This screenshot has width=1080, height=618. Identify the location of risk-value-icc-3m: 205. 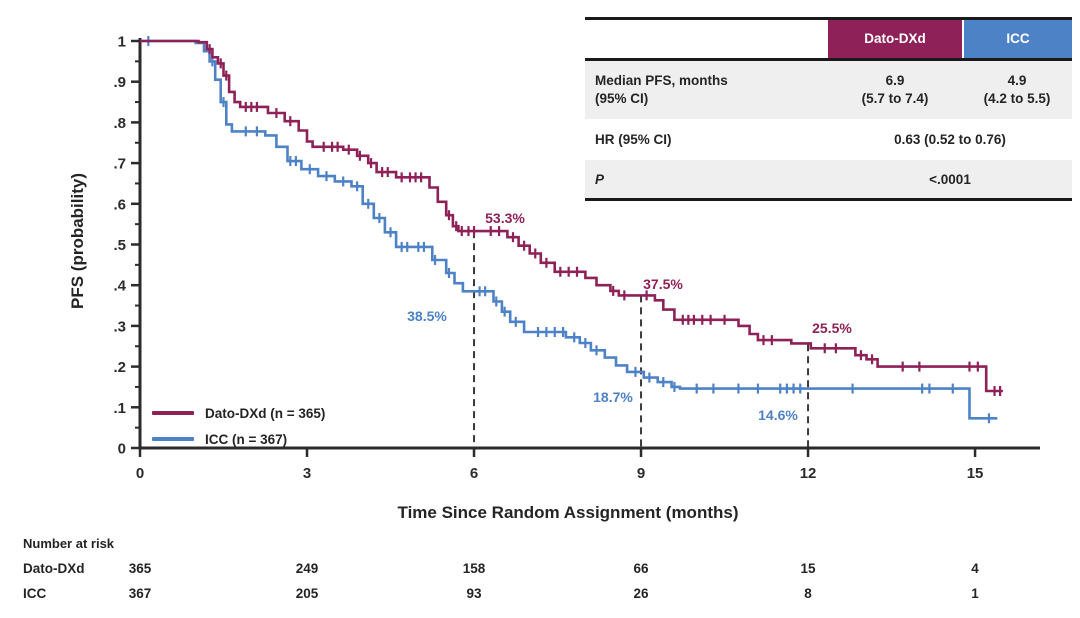
(307, 593).